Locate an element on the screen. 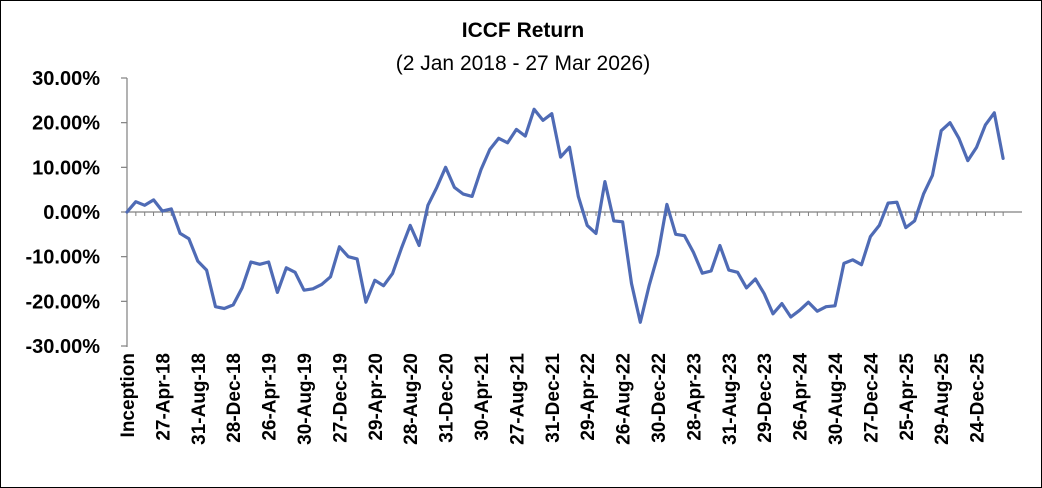  x-tick-label: 25-Apr-25 is located at coordinates (907, 397).